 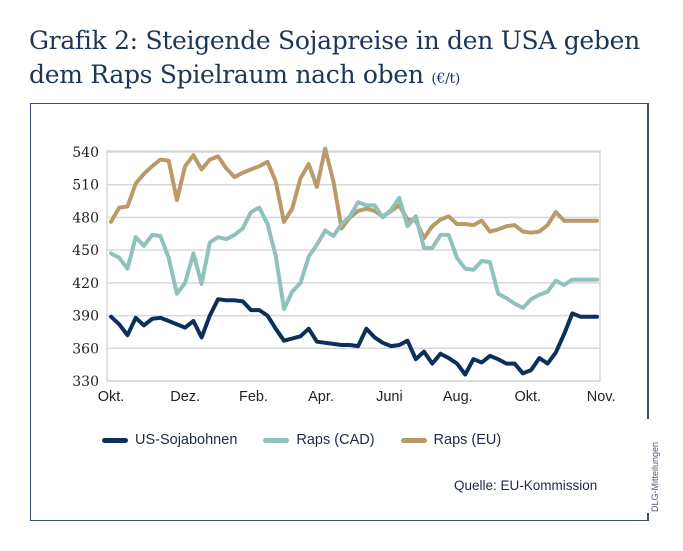 I want to click on series-line-us-sojabohnen, so click(x=354, y=337).